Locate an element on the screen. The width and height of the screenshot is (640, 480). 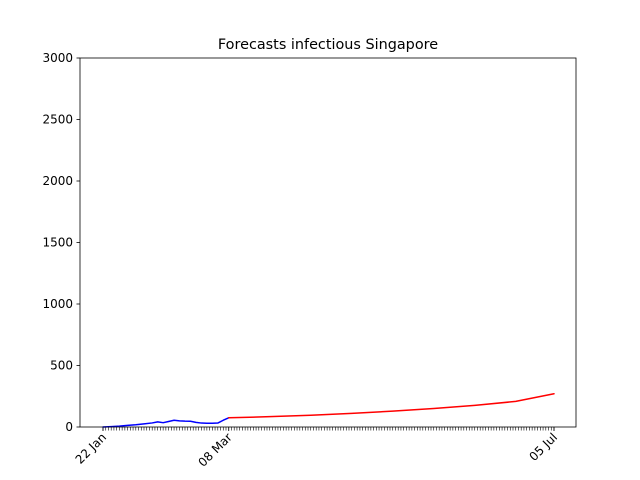
y-tick-label: 1500 is located at coordinates (57, 243).